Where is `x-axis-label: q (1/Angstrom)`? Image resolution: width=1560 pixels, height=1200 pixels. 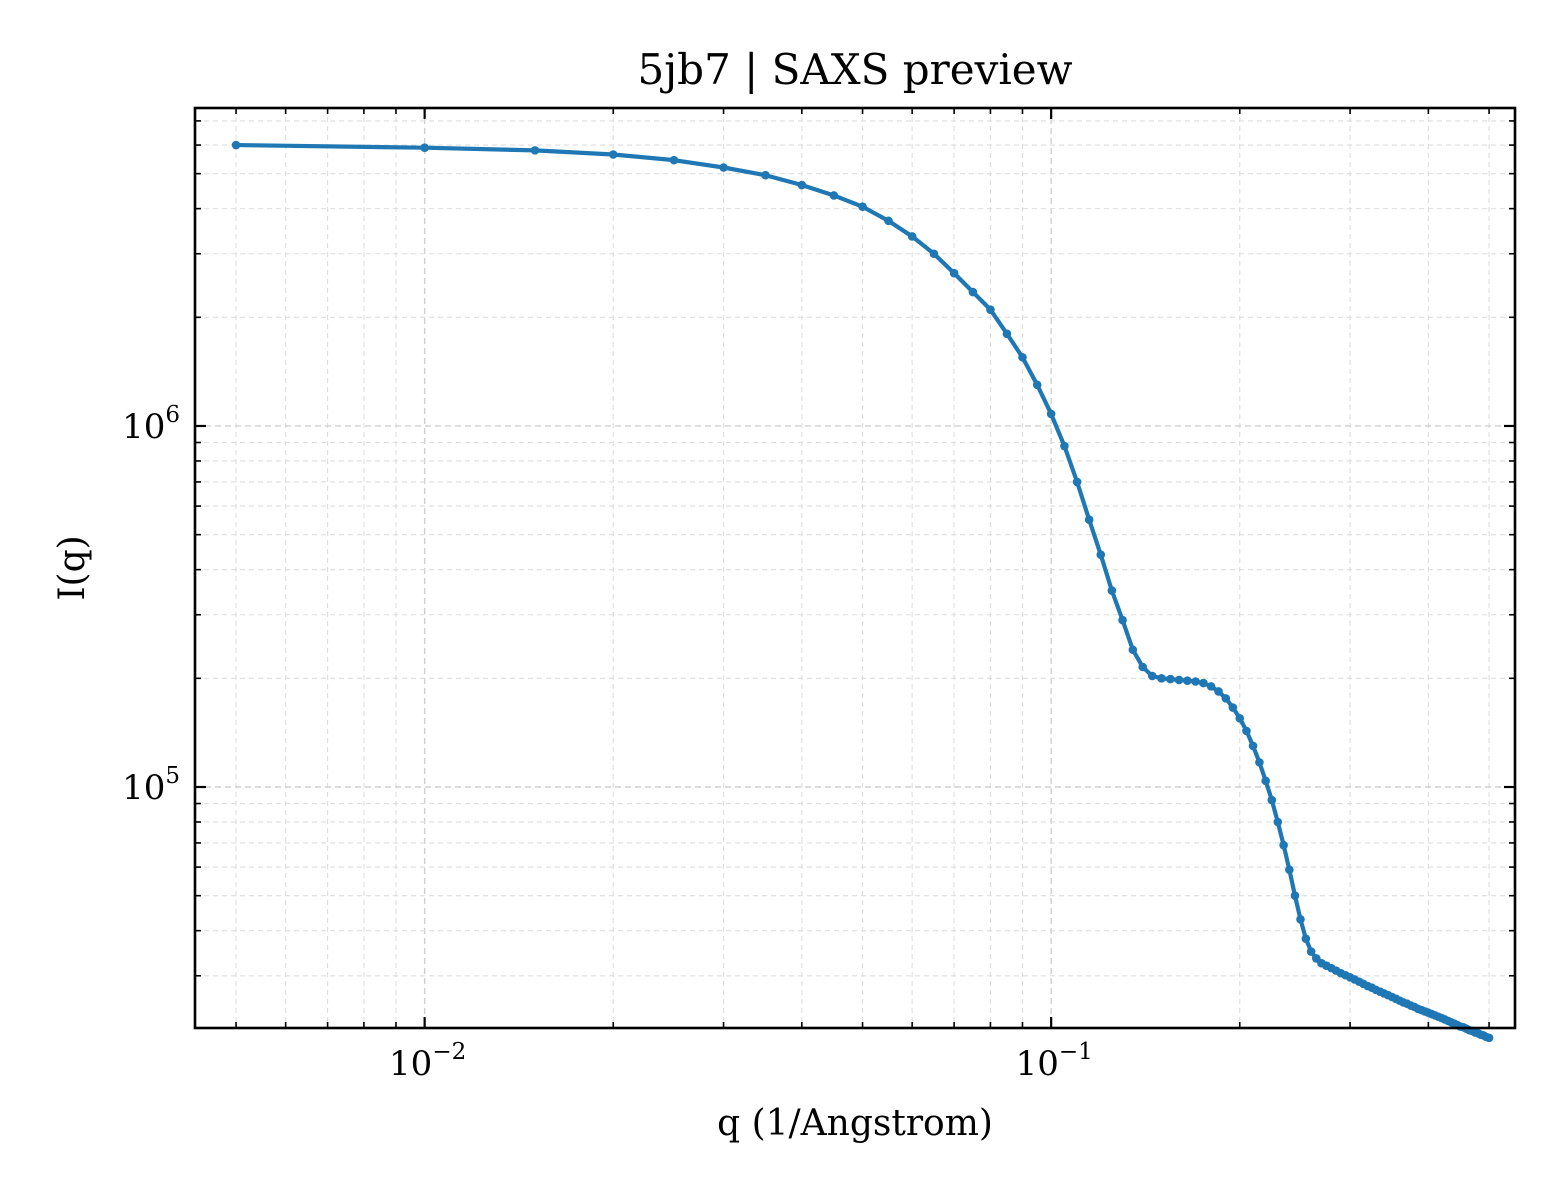 x-axis-label: q (1/Angstrom) is located at coordinates (855, 1123).